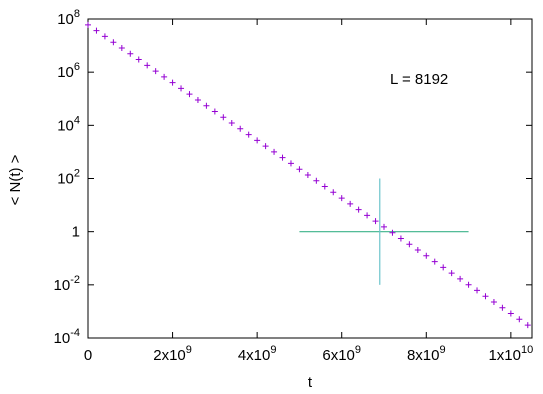  I want to click on y-tick-label: 10⁸, so click(68, 18).